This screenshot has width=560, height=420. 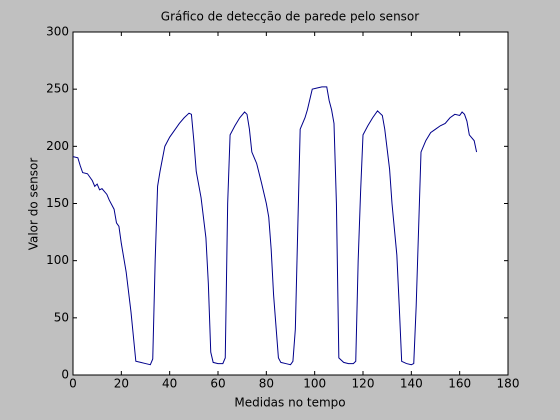 What do you see at coordinates (57, 32) in the screenshot?
I see `y-tick-label: 300` at bounding box center [57, 32].